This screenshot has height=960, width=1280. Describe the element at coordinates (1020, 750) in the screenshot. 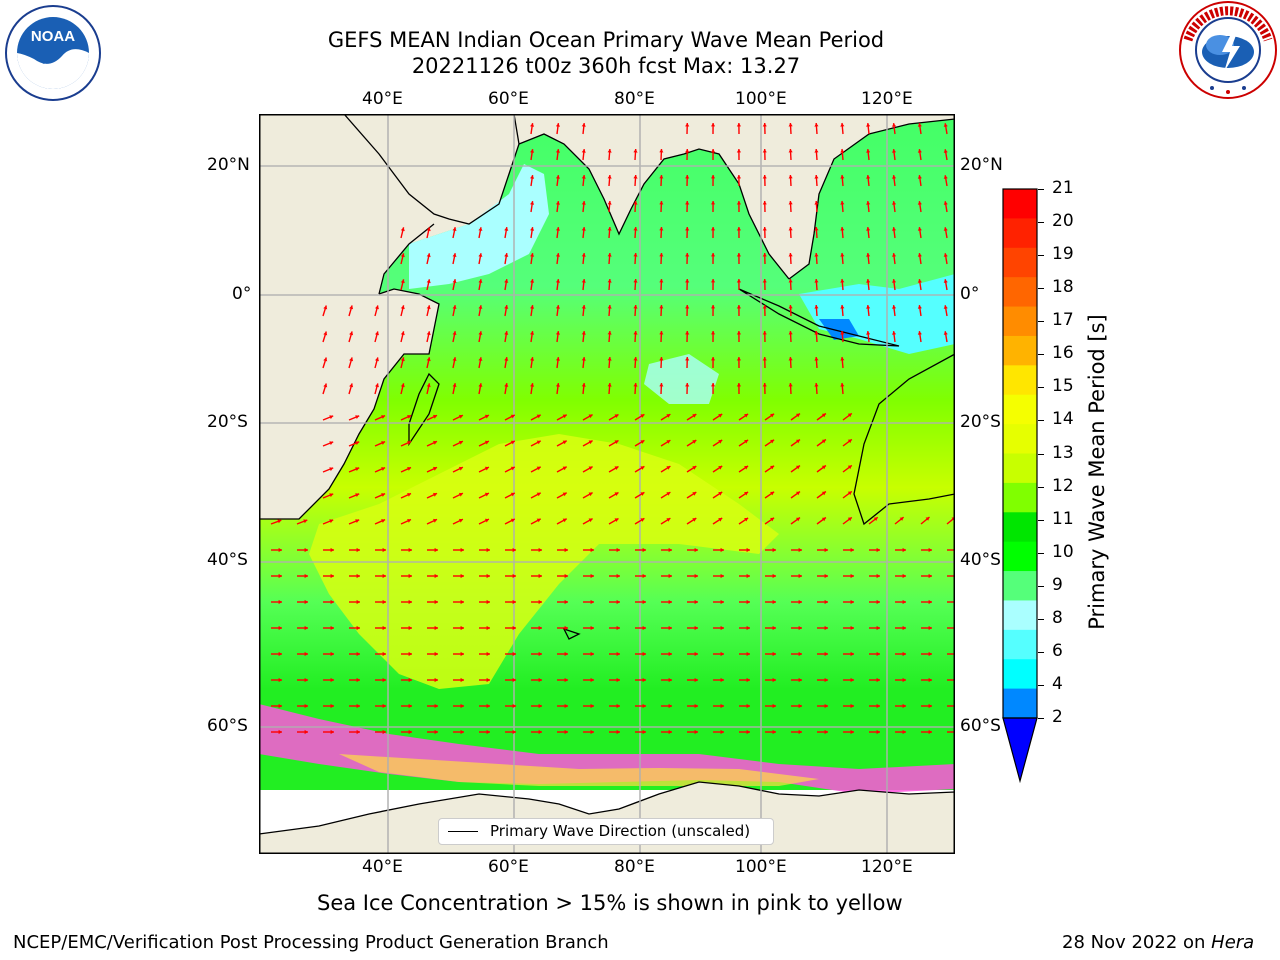

I see `colorbar-extend-min` at that location.